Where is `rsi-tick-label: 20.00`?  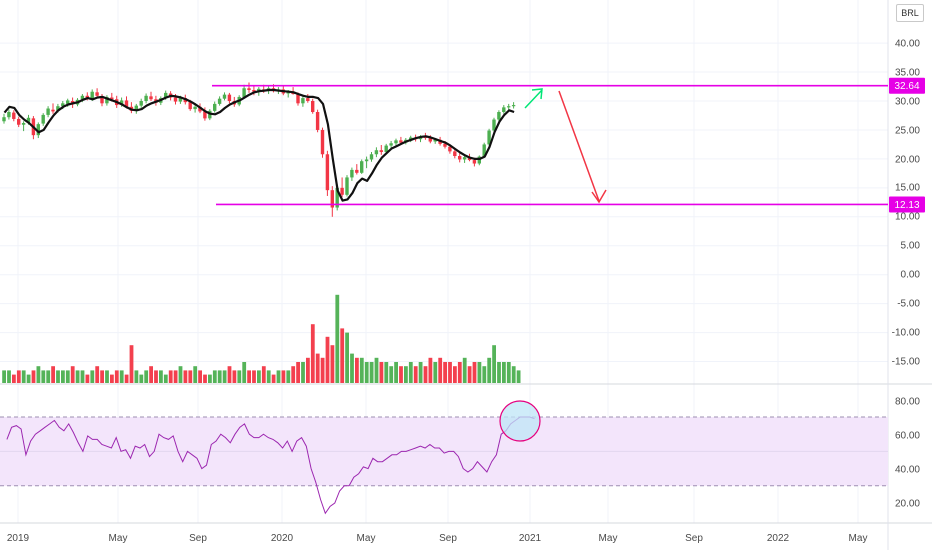 rsi-tick-label: 20.00 is located at coordinates (907, 504).